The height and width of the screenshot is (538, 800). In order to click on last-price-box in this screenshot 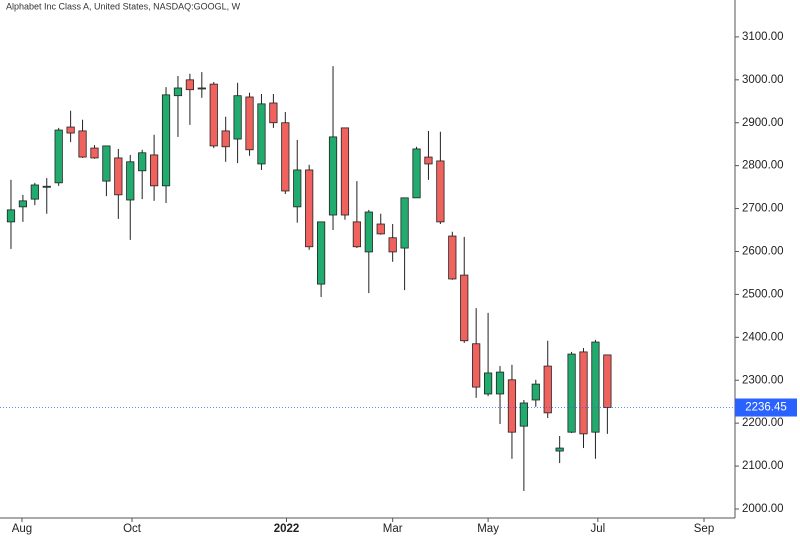, I will do `click(766, 407)`.